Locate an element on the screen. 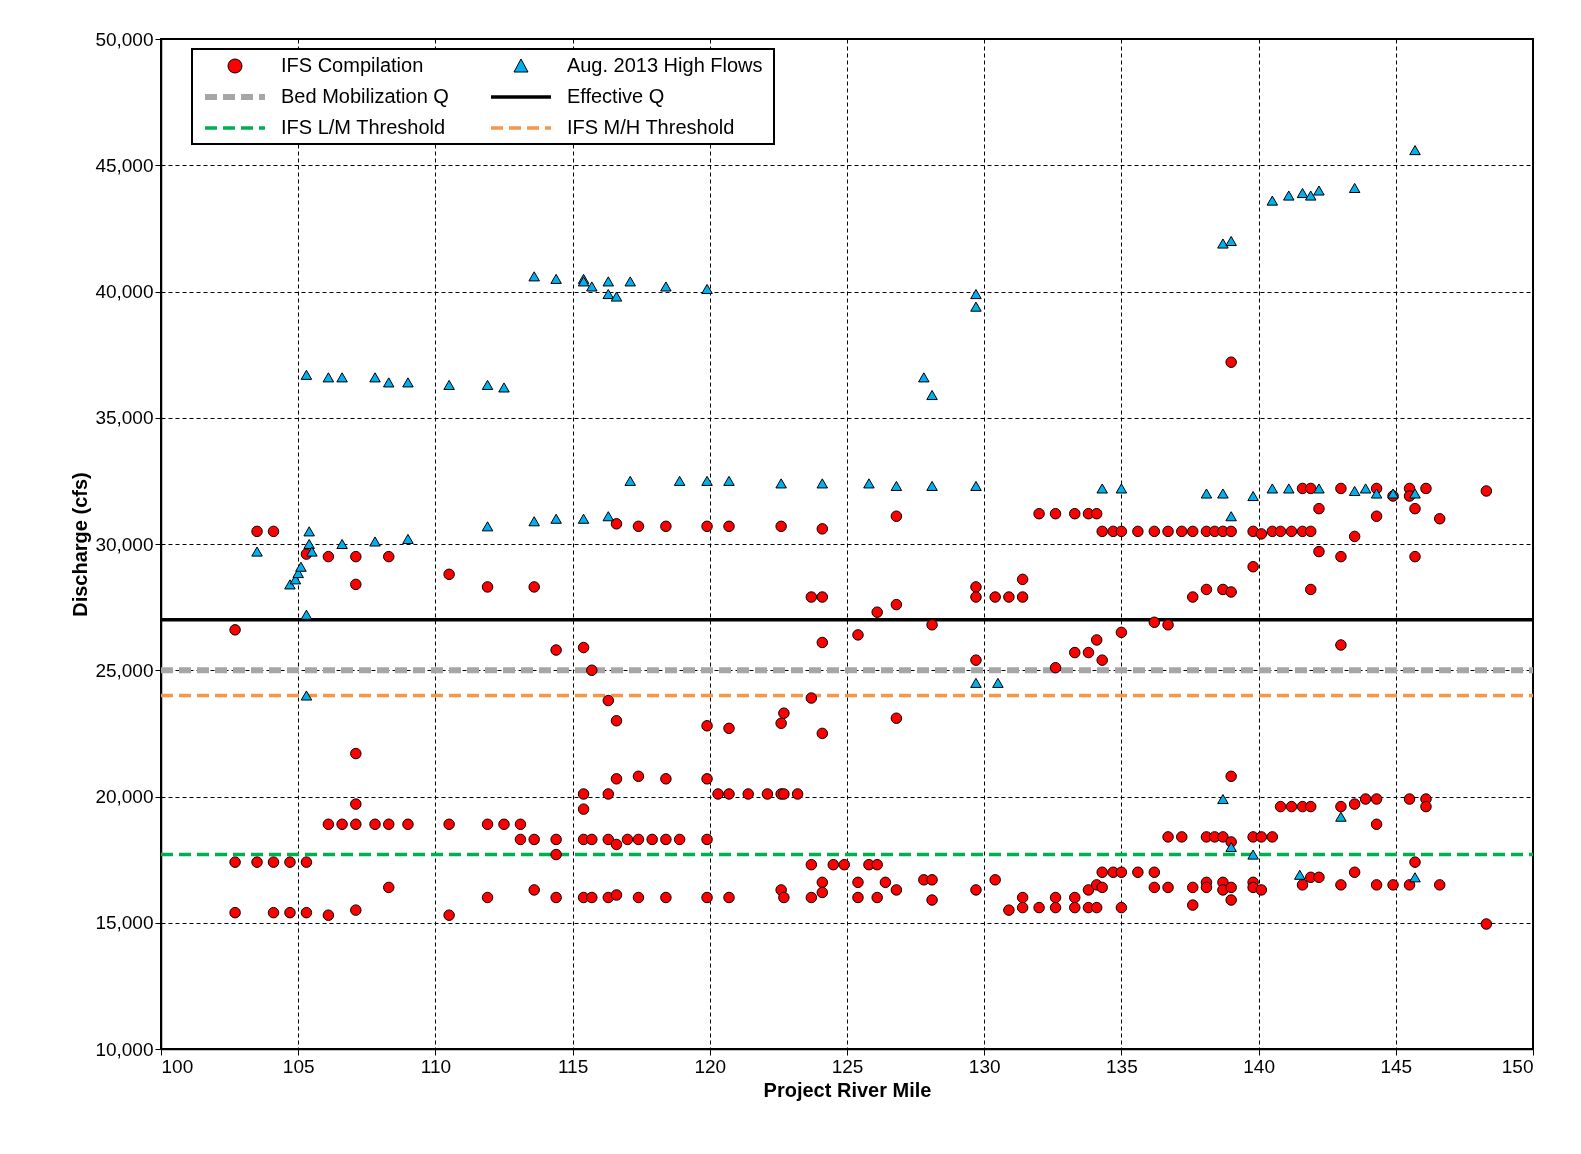  legend-label: Effective Q is located at coordinates (615, 96).